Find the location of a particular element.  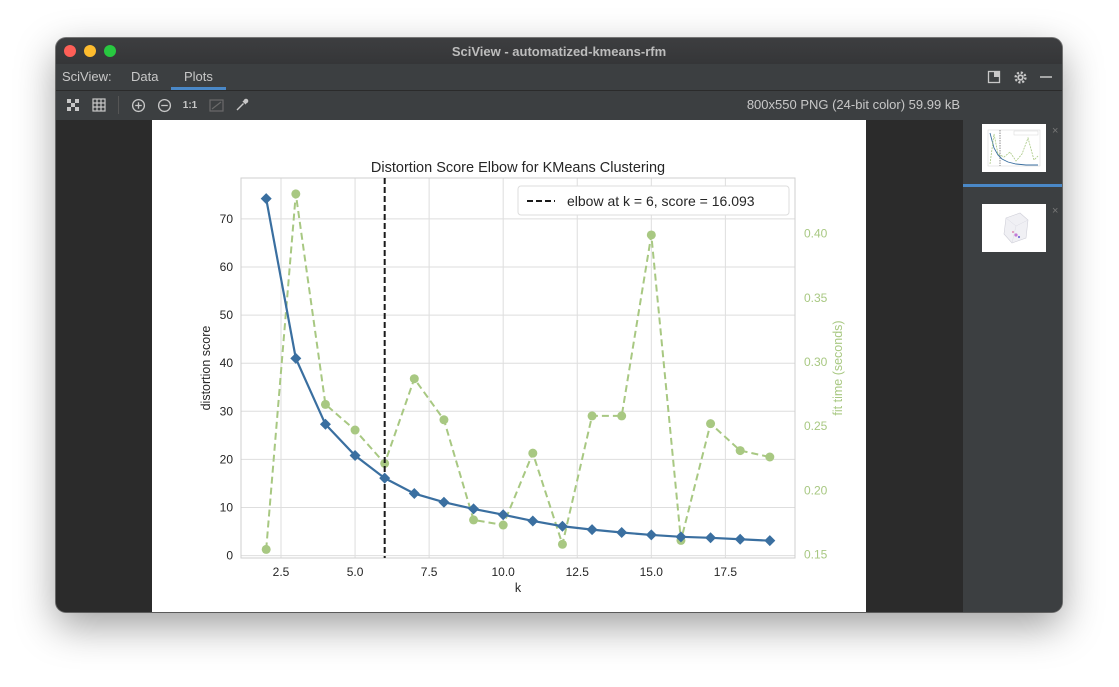

dock-icon is located at coordinates (994, 77).